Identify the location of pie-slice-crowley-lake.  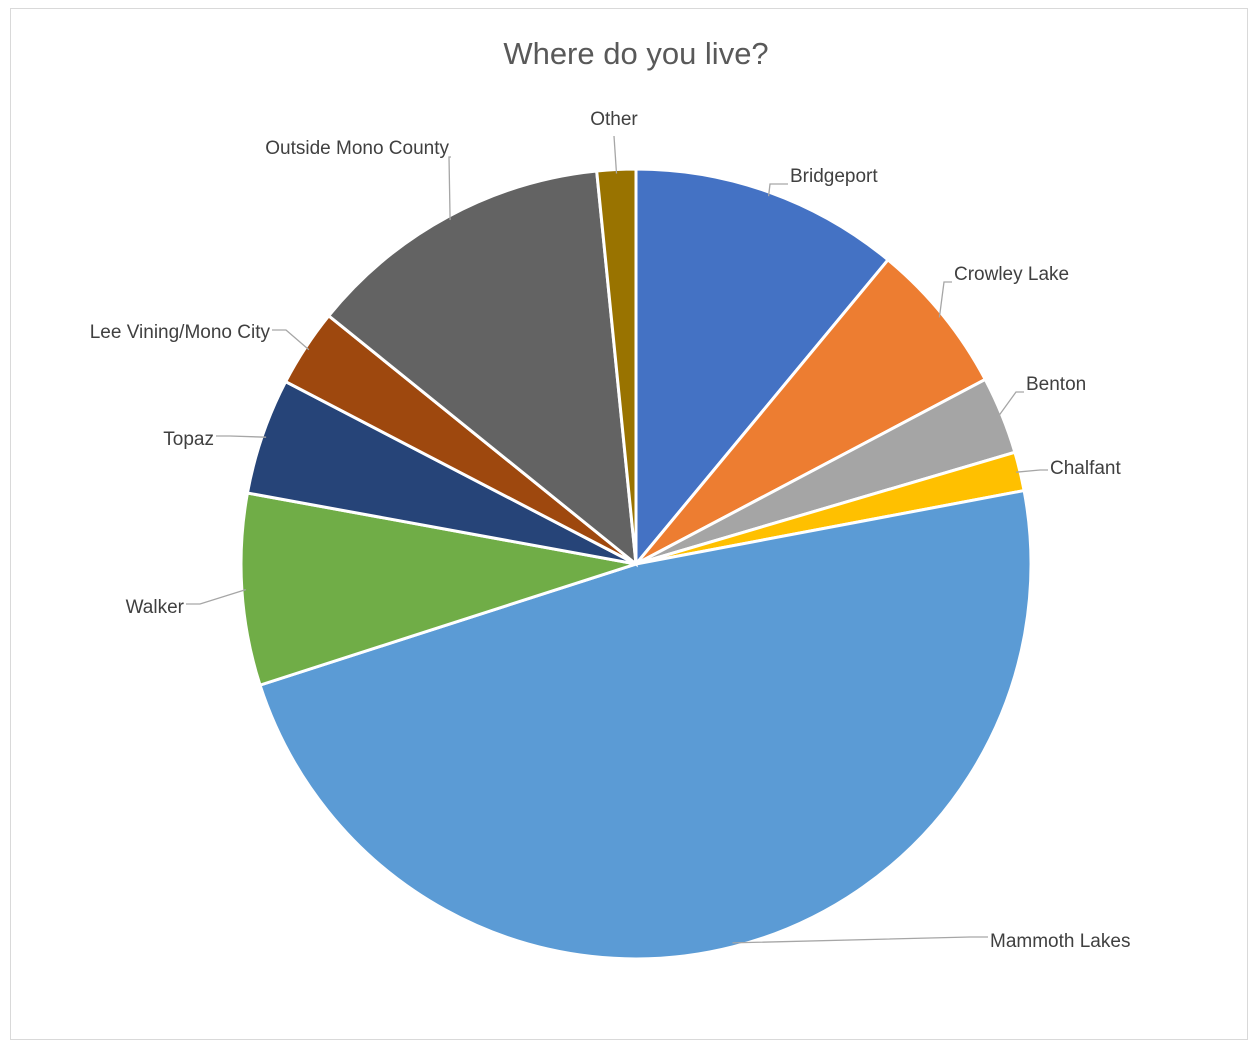
(811, 411).